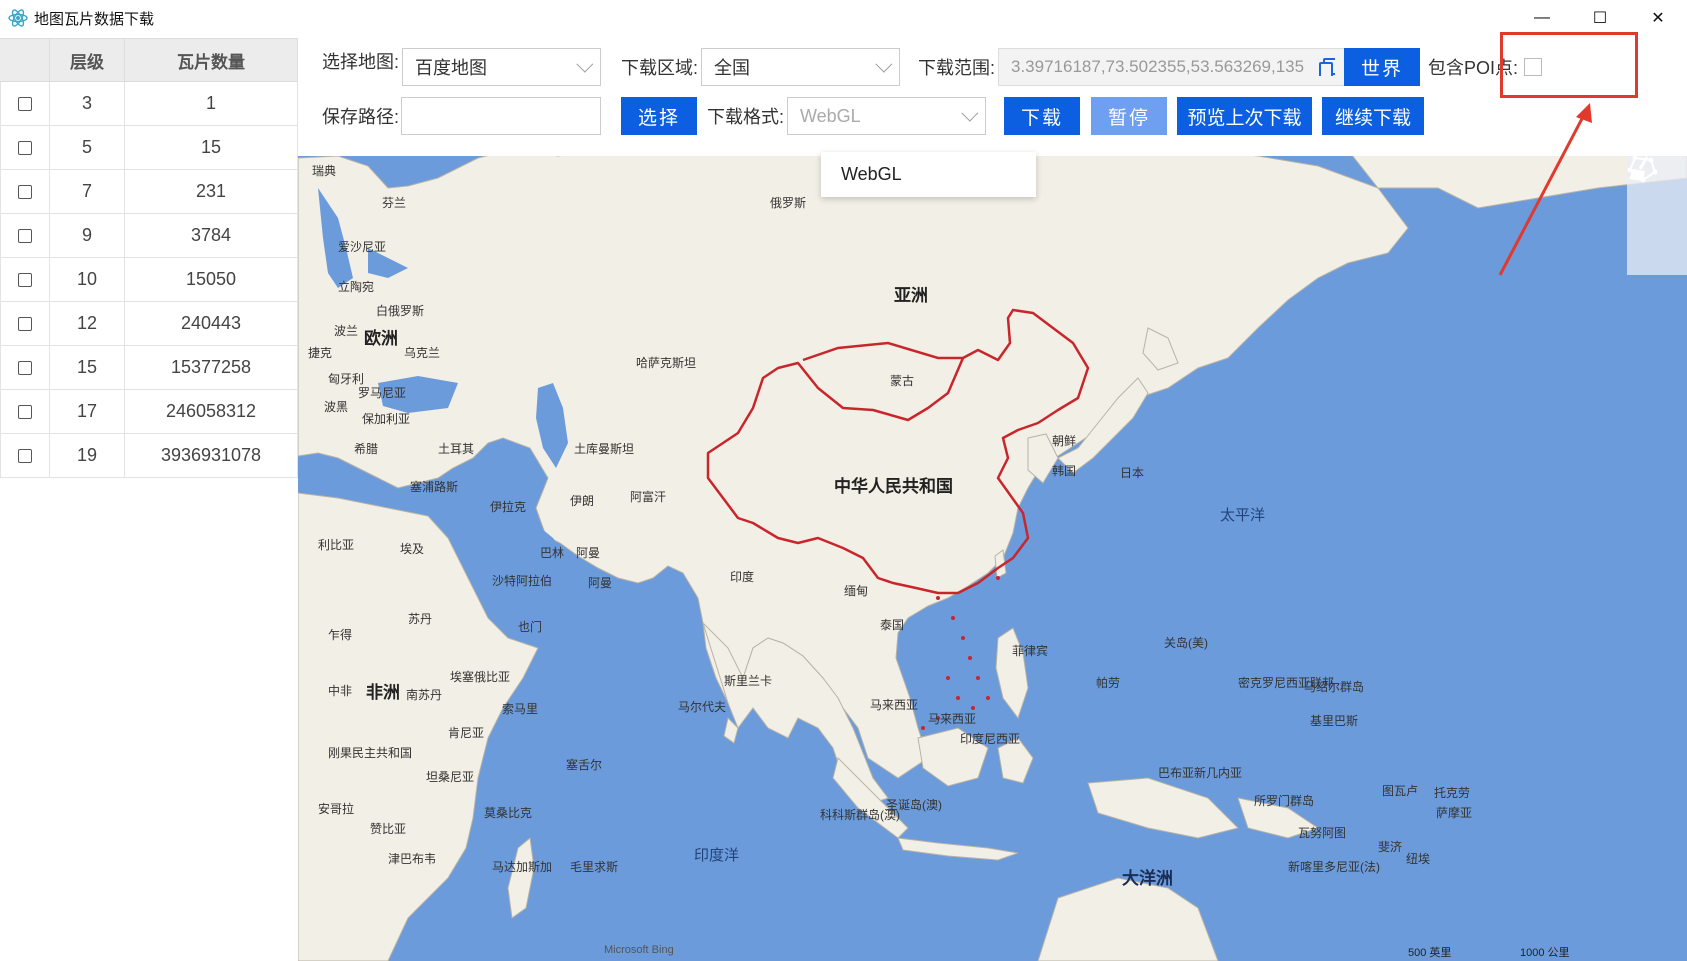  What do you see at coordinates (1327, 67) in the screenshot?
I see `copy-icon` at bounding box center [1327, 67].